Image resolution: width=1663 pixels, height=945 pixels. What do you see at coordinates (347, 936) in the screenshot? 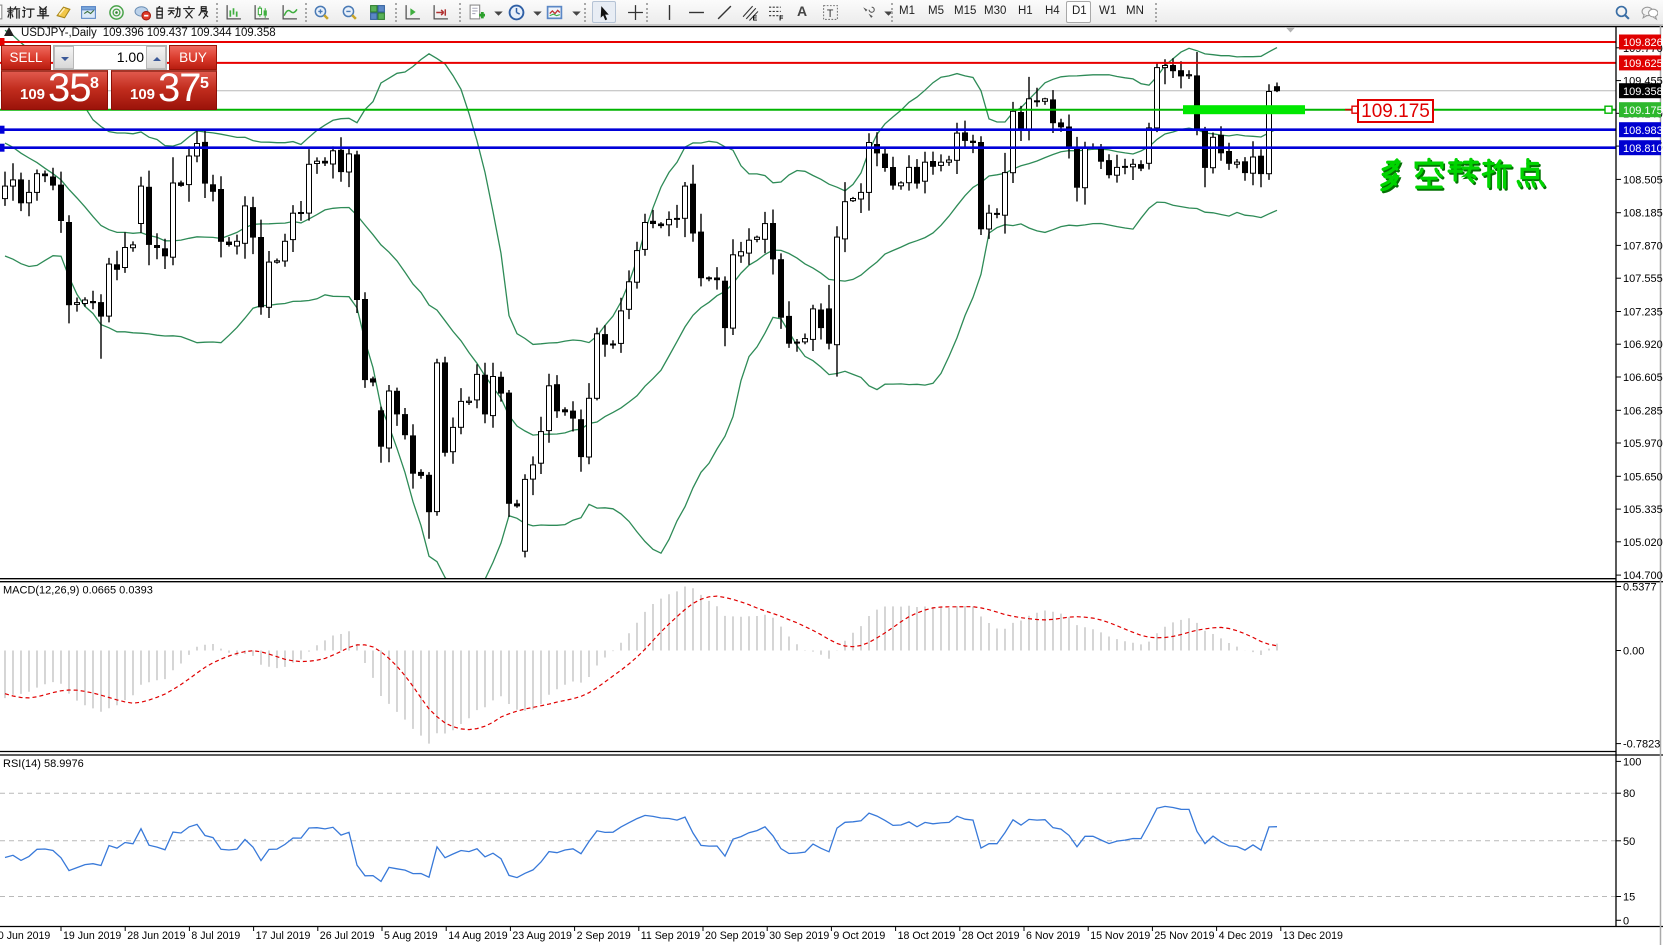
I see `svg-text: 26 Jul 2019` at bounding box center [347, 936].